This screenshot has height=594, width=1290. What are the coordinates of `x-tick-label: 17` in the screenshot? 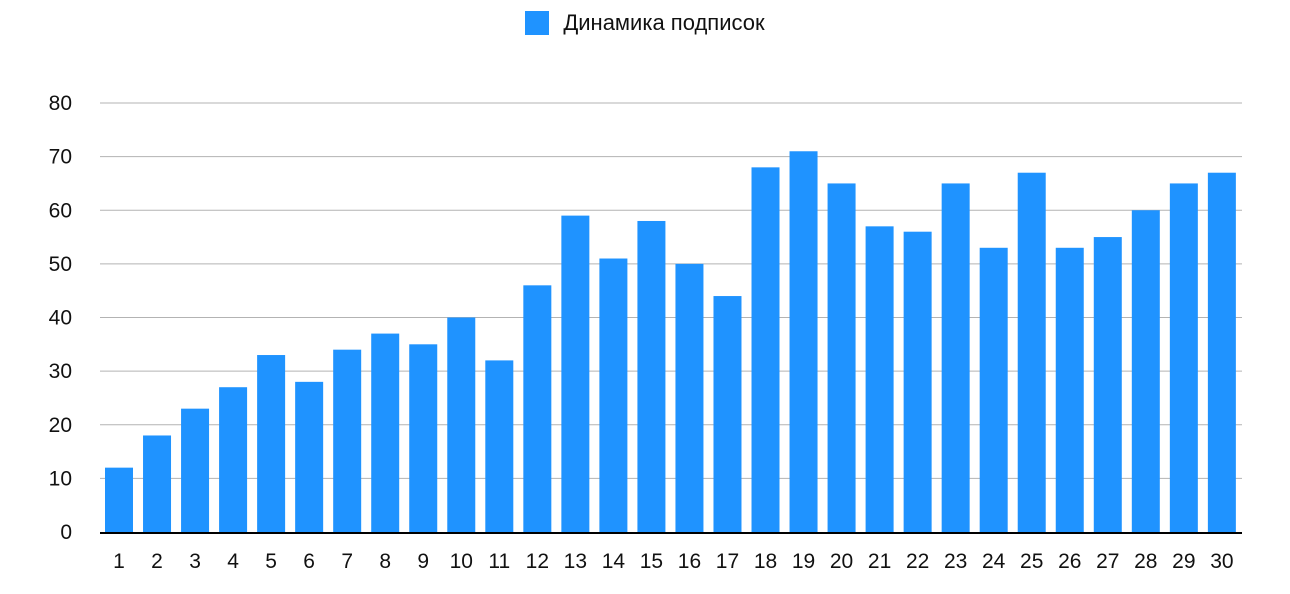 It's located at (727, 561).